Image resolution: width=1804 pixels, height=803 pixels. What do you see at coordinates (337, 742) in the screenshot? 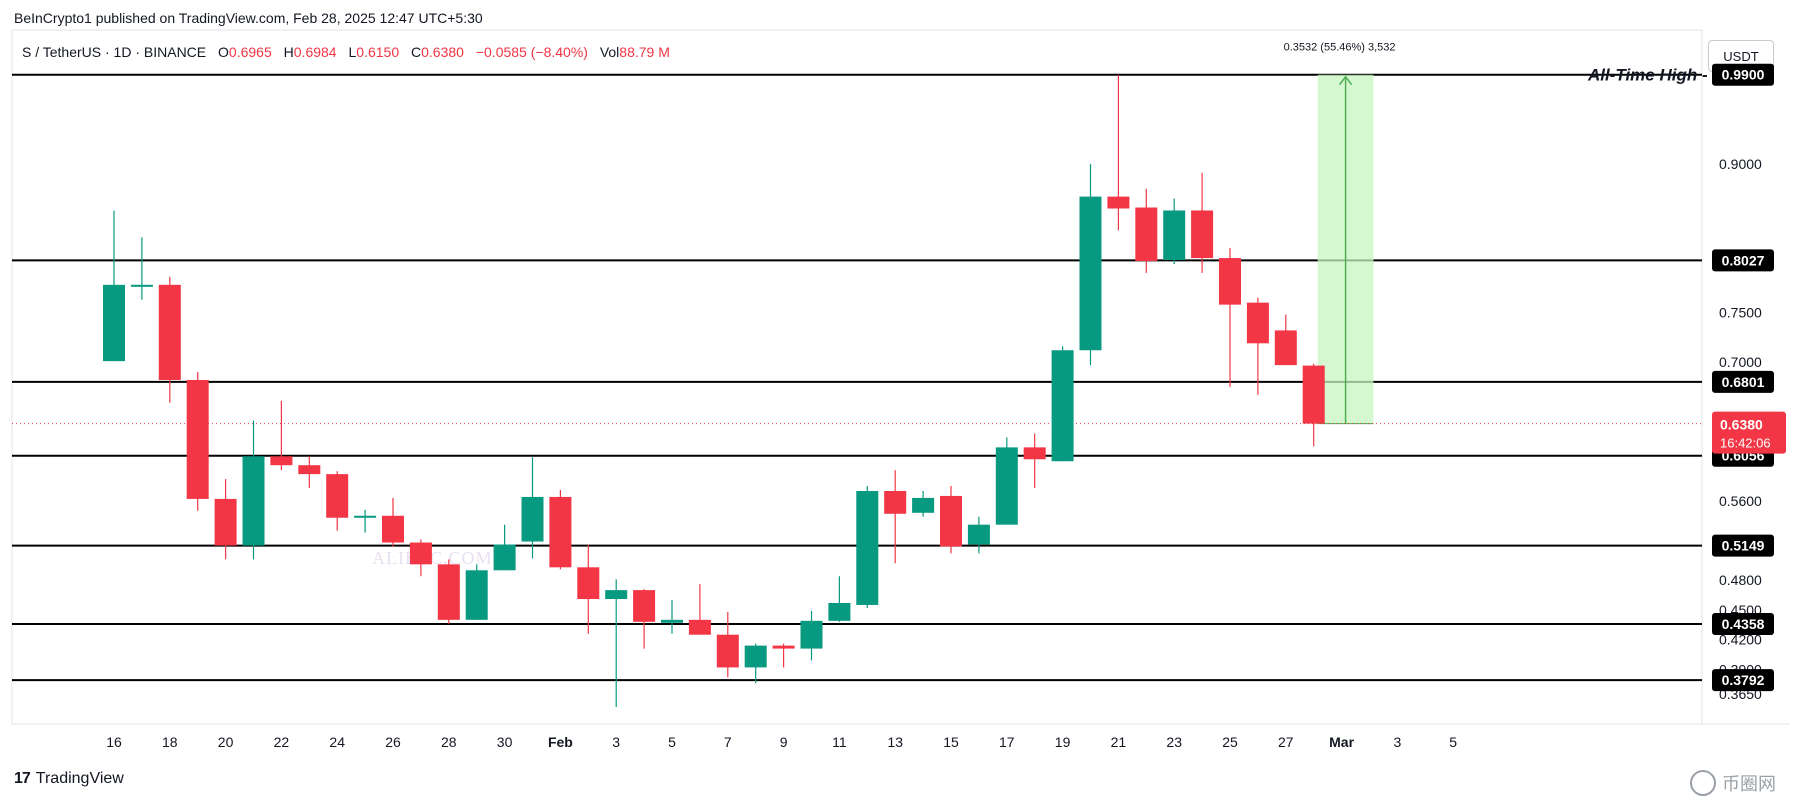
I see `x-tick-label: 24` at bounding box center [337, 742].